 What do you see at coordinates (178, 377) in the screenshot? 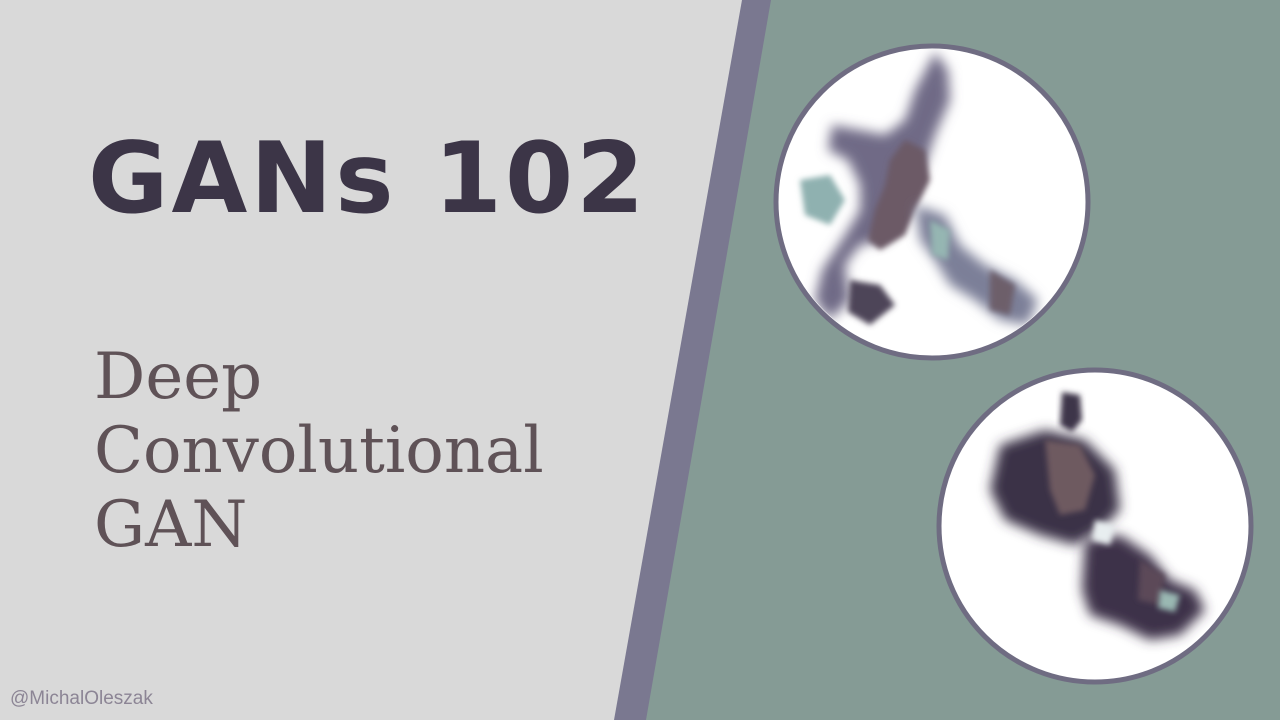
I see `subtitle-line-1: Deep` at bounding box center [178, 377].